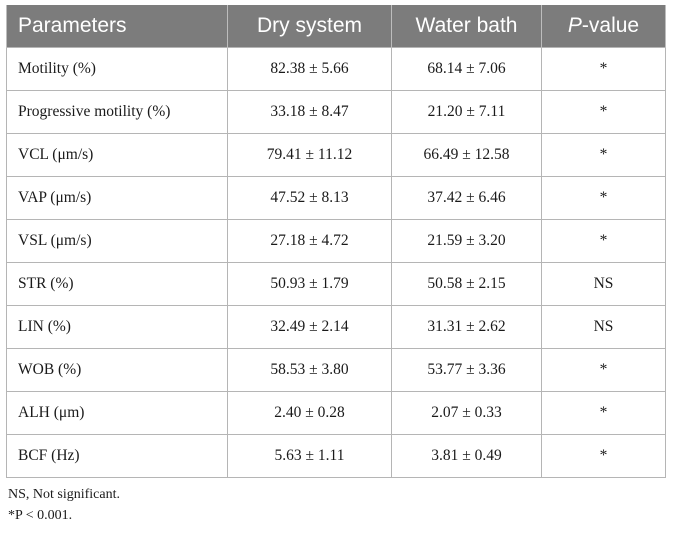 This screenshot has height=533, width=673. I want to click on cell-water-bath: 53.77 ± 3.36, so click(466, 370).